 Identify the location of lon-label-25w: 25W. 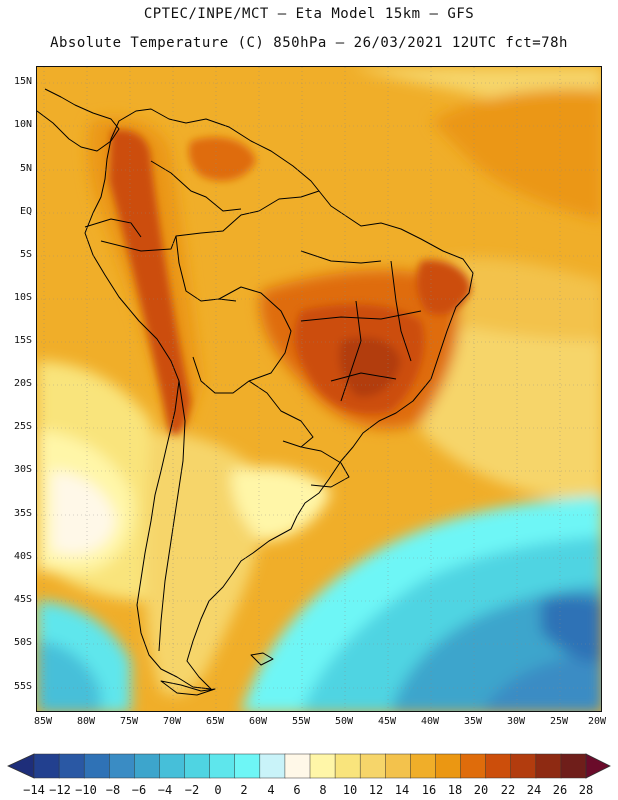
(559, 721).